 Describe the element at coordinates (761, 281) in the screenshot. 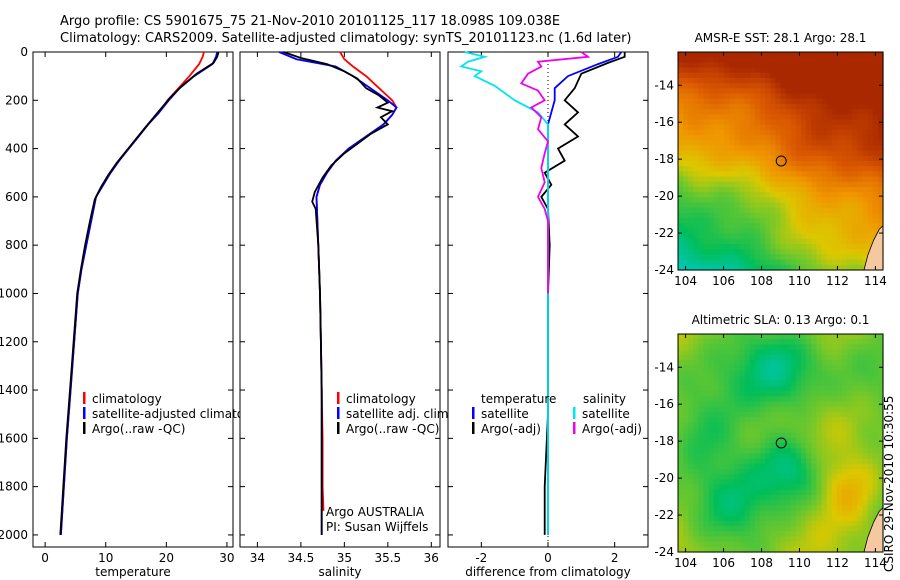

I see `x-tick-label: 108` at that location.